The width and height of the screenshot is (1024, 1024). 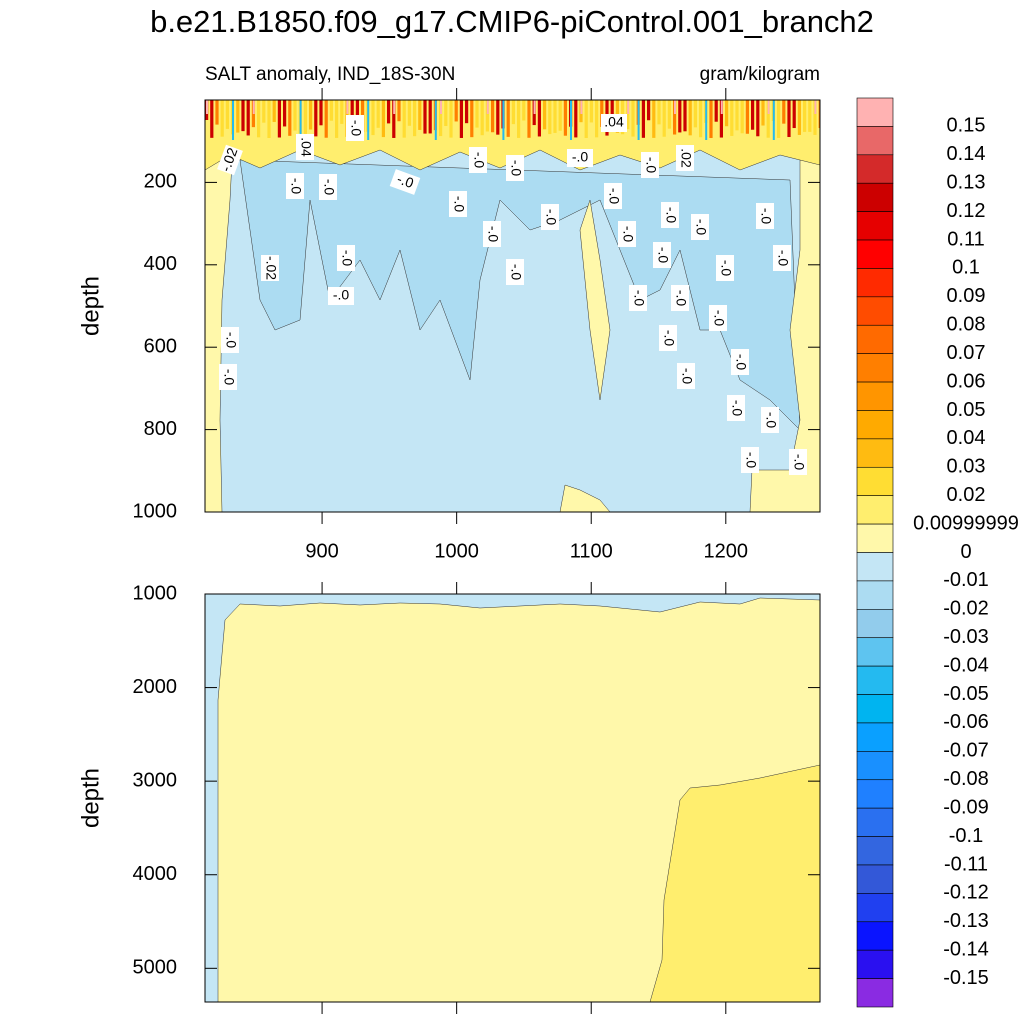 What do you see at coordinates (965, 239) in the screenshot?
I see `colorbar-label: 0.11` at bounding box center [965, 239].